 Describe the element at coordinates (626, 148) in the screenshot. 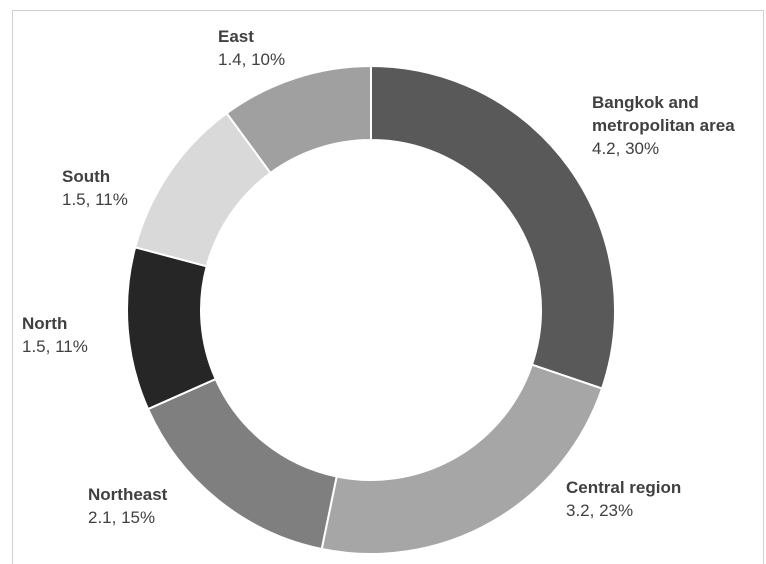

I see `label-bangkok-value: 4.2, 30%` at that location.